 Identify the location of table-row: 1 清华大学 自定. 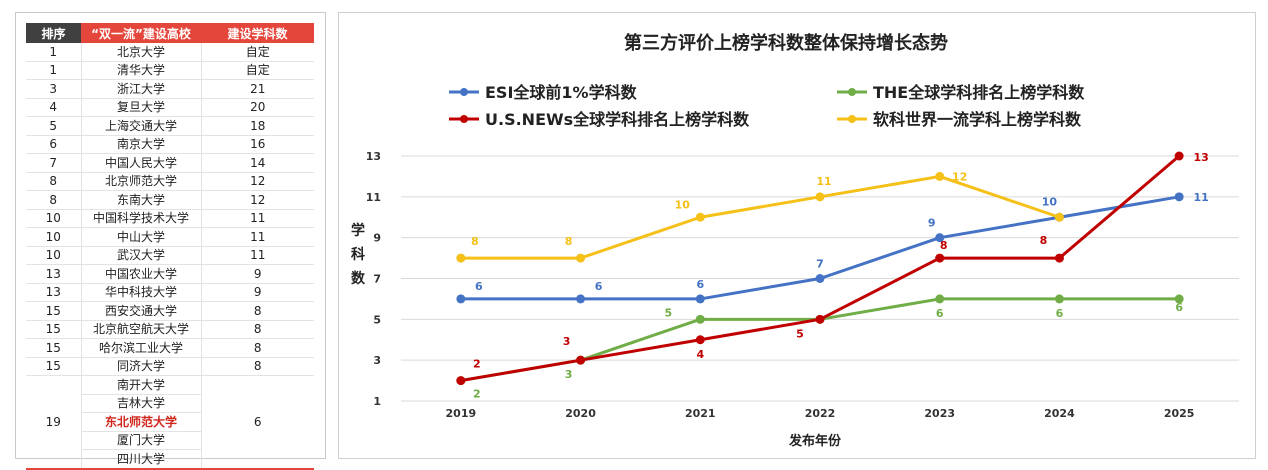
(170, 70).